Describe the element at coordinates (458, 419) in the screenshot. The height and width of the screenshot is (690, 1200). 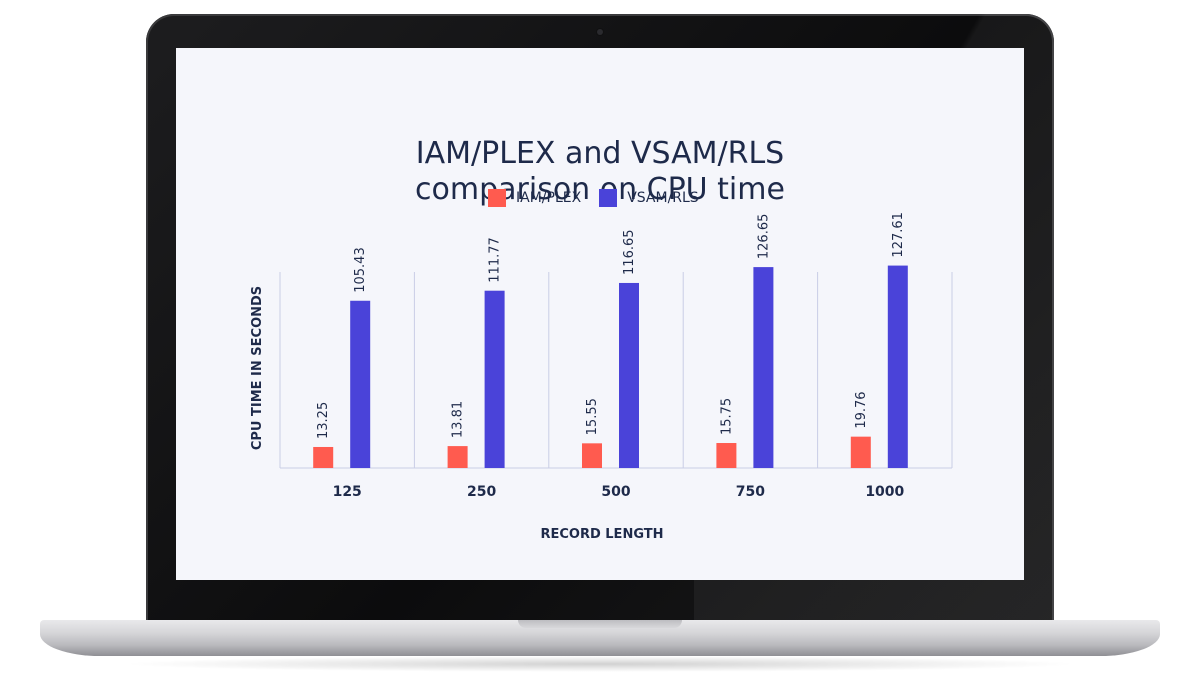
I see `data-label: 13.81` at that location.